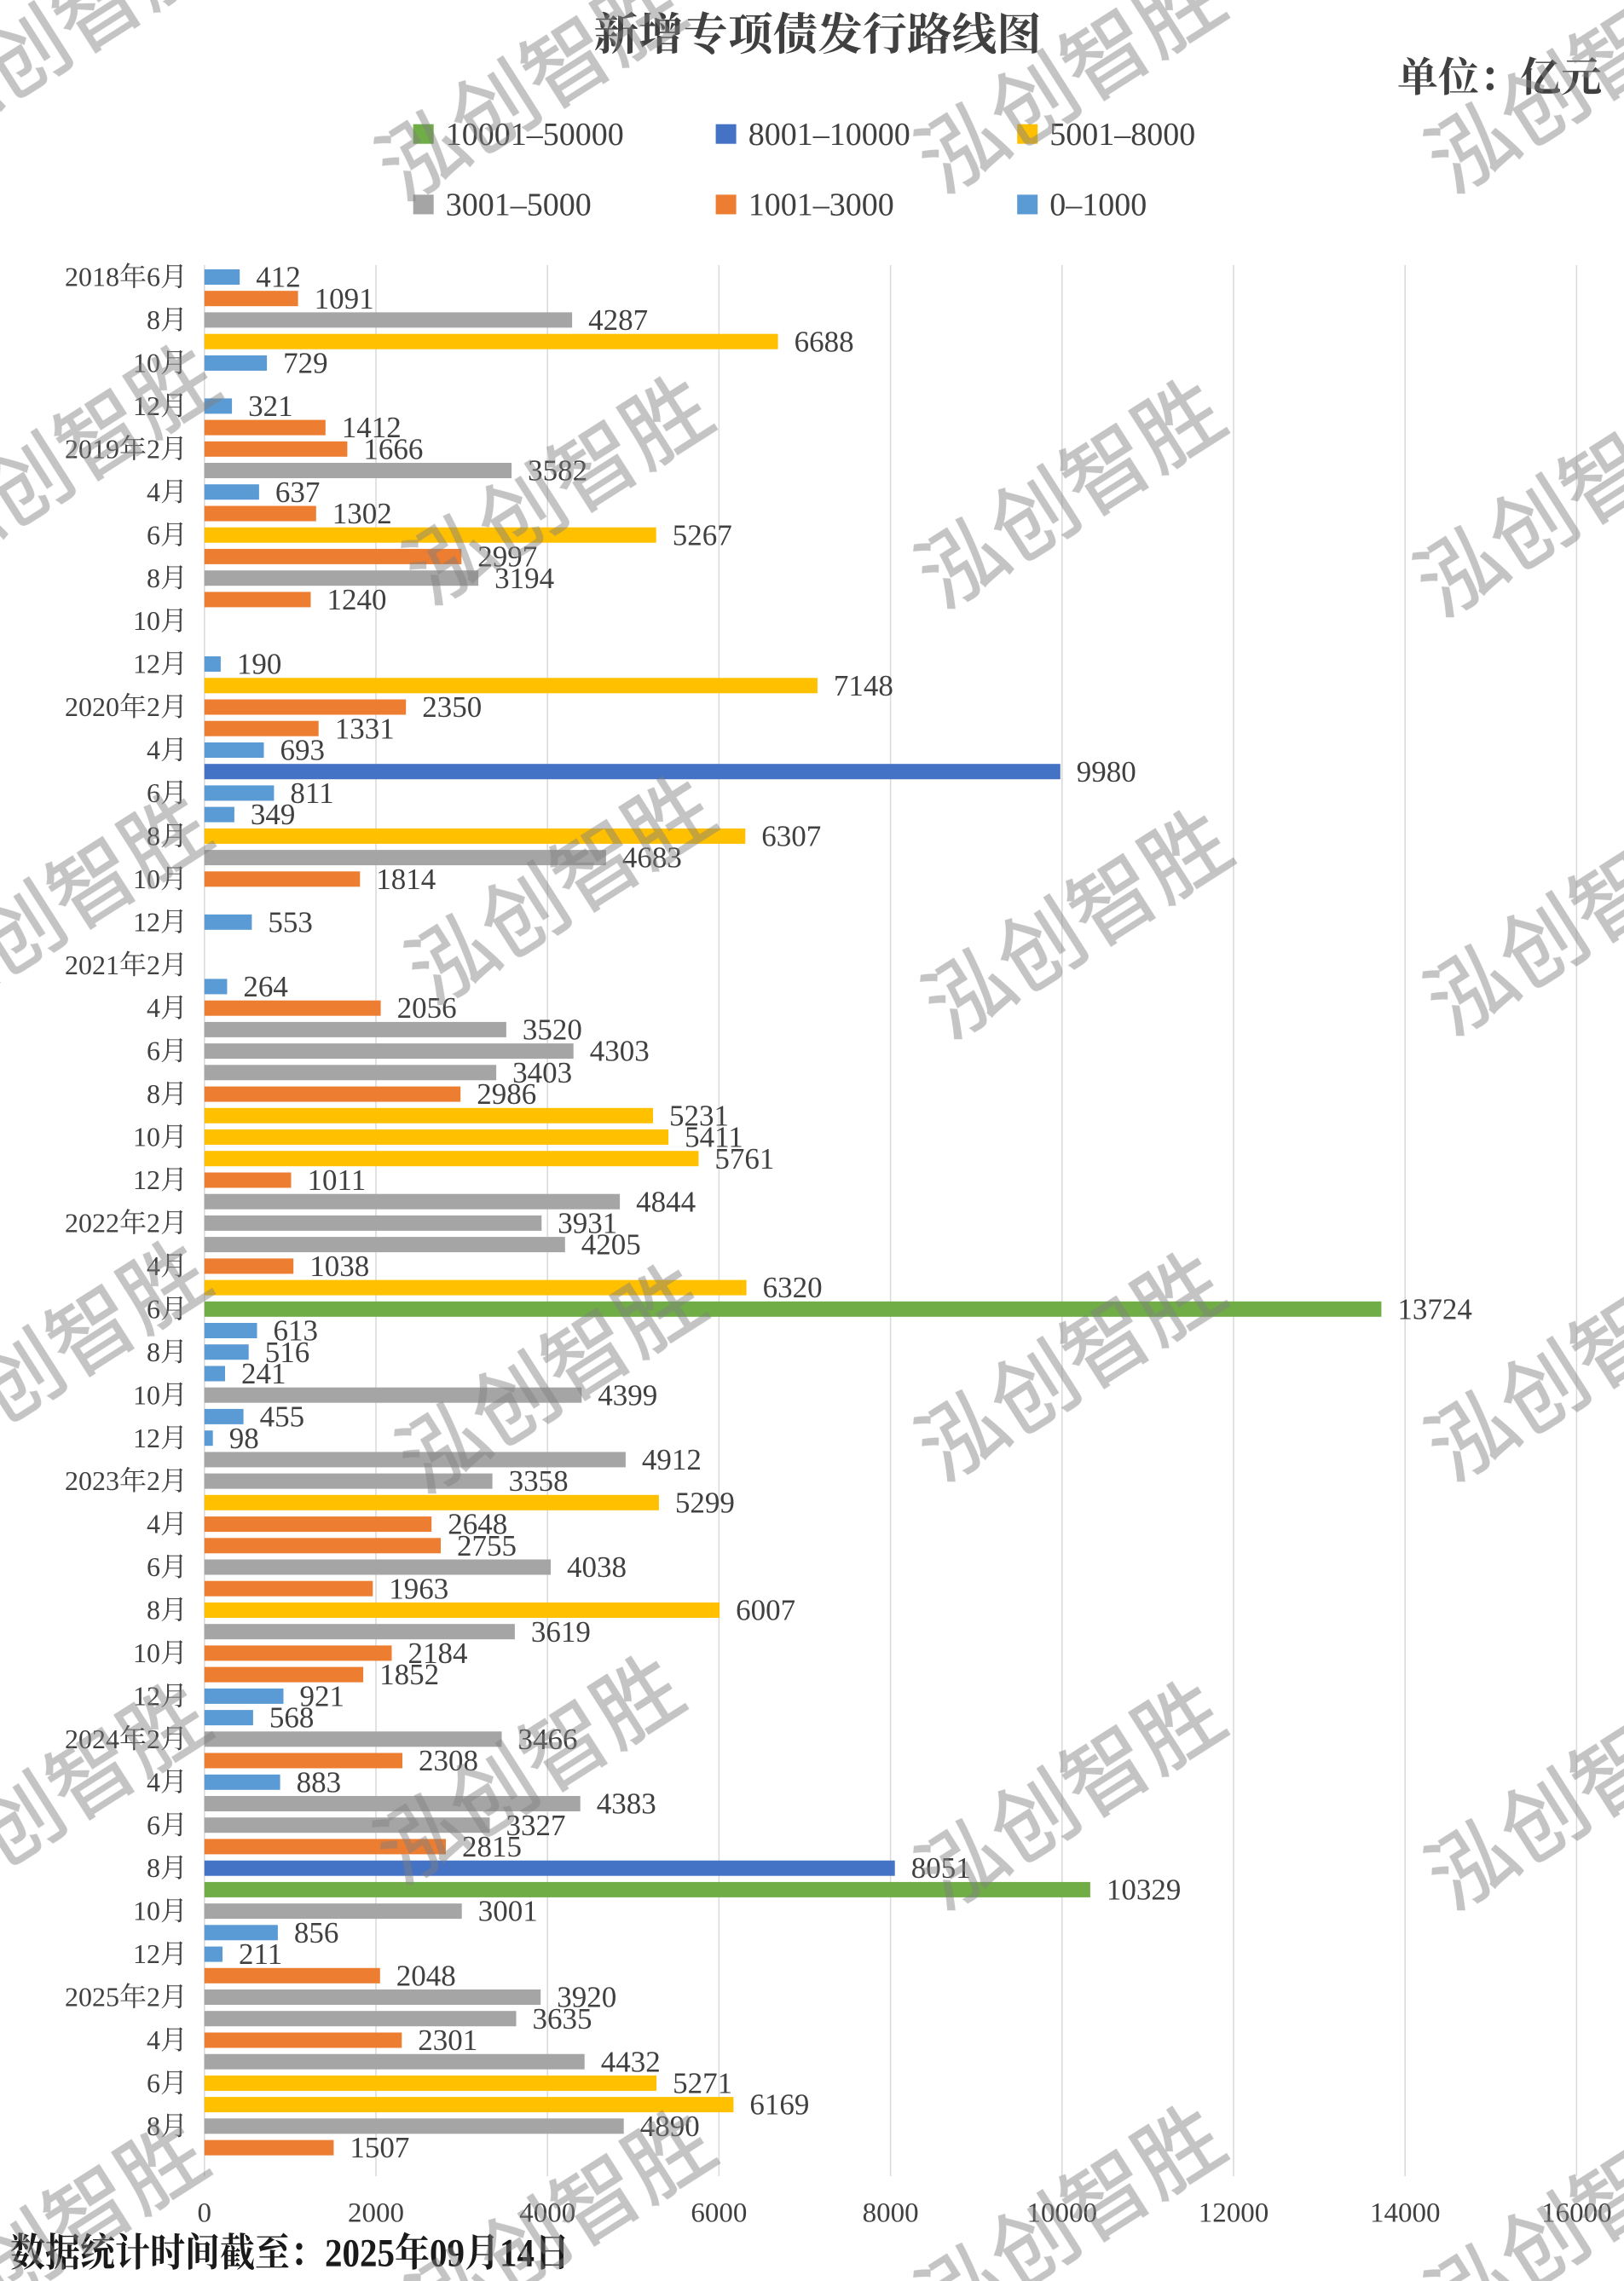 The image size is (1624, 2281). What do you see at coordinates (666, 1202) in the screenshot?
I see `svg-text: 4844` at bounding box center [666, 1202].